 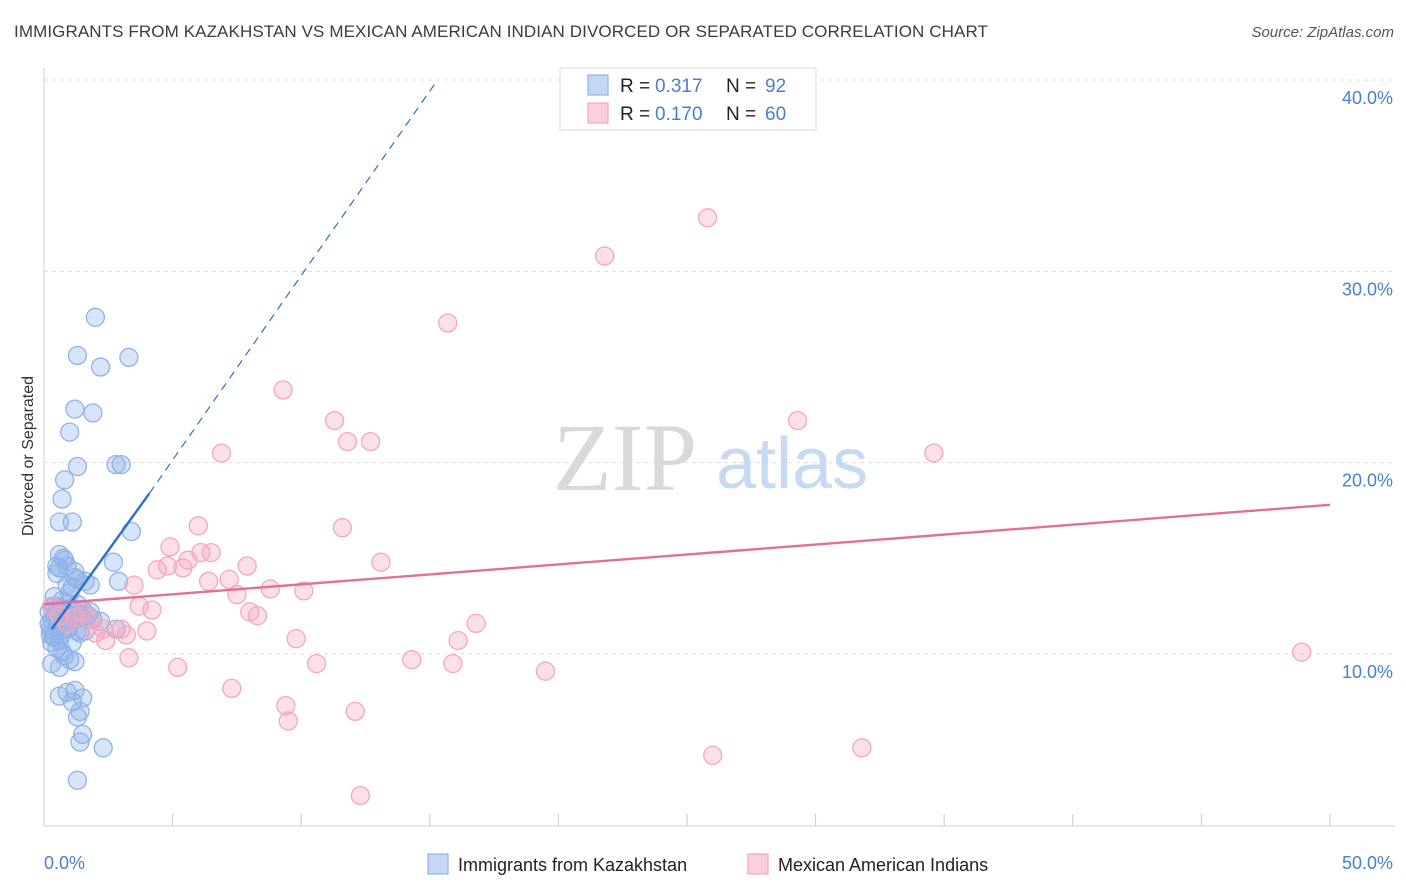 I want to click on watermark-zip: ZIP, so click(x=625, y=457).